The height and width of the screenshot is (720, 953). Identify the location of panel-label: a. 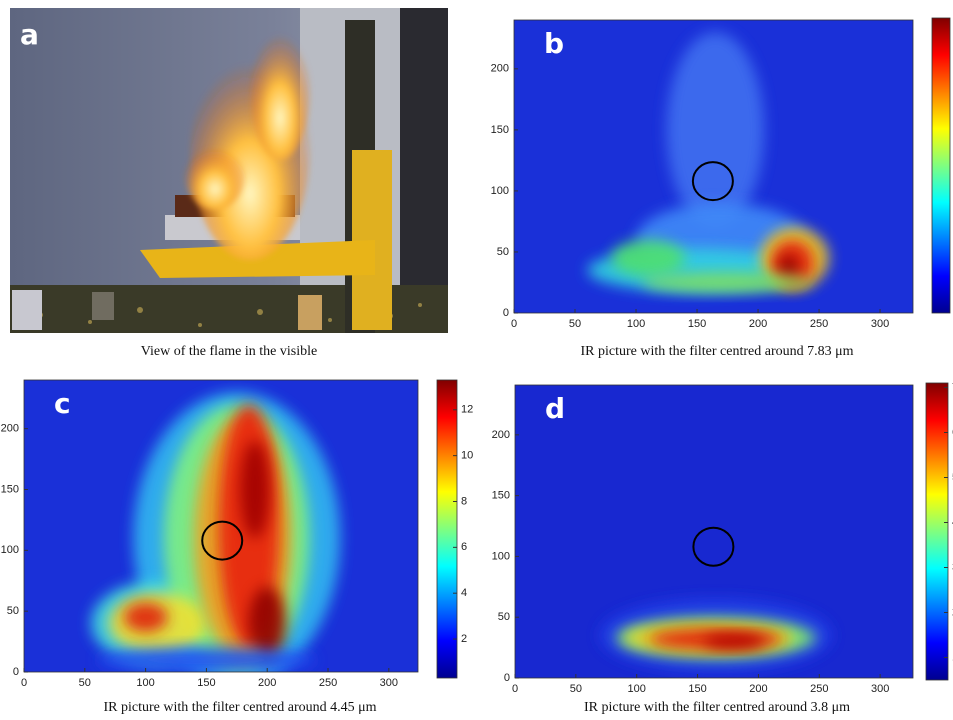
(29, 34).